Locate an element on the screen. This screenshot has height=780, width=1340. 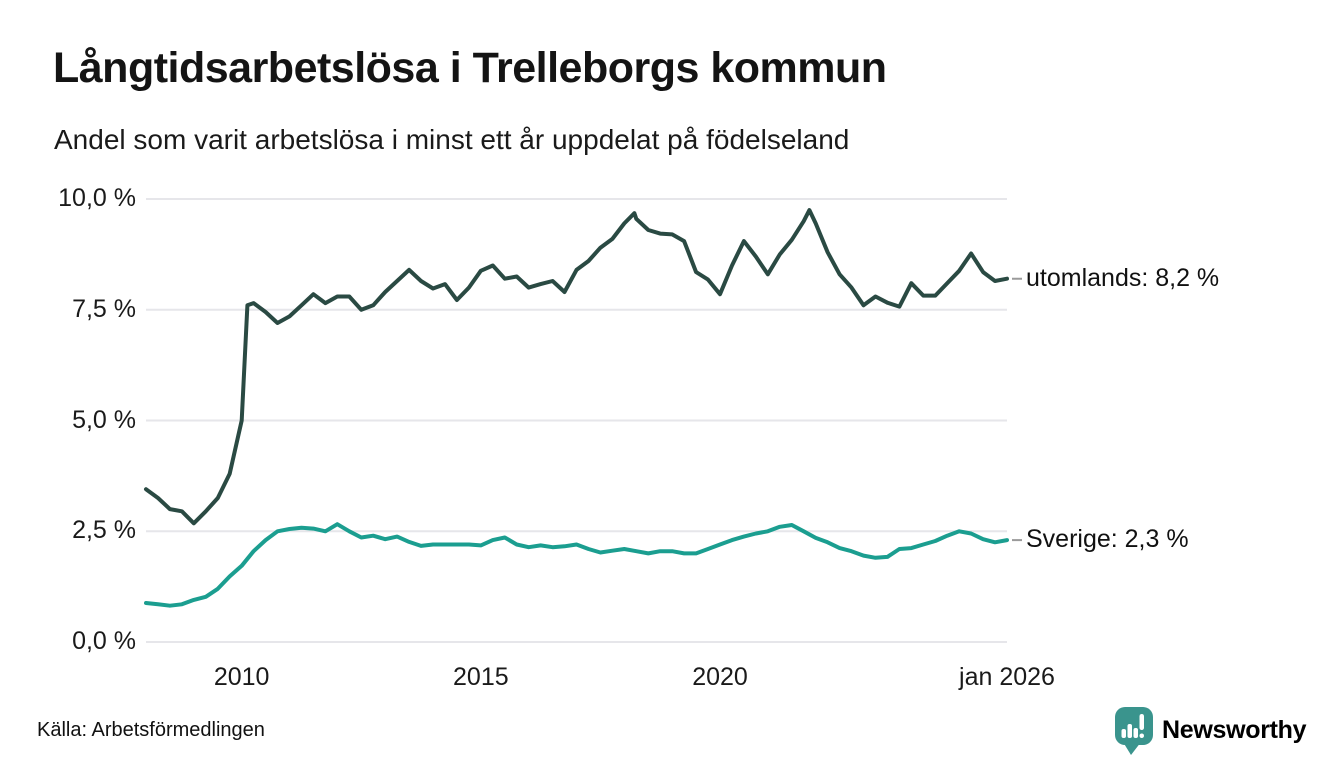
y-axis-tick-label: 7,5 % is located at coordinates (104, 308).